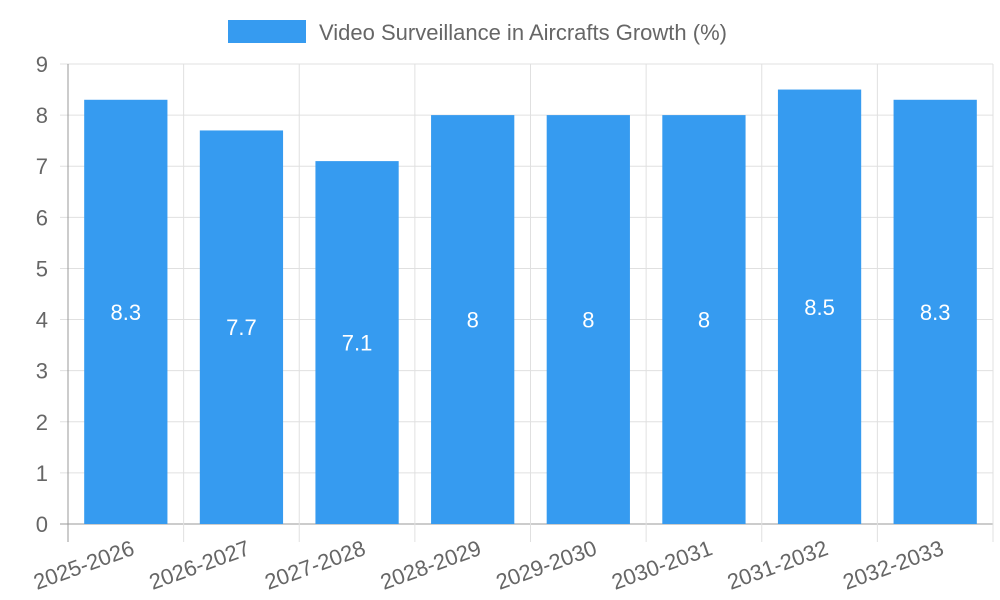  What do you see at coordinates (42, 473) in the screenshot?
I see `y-tick-label: 1` at bounding box center [42, 473].